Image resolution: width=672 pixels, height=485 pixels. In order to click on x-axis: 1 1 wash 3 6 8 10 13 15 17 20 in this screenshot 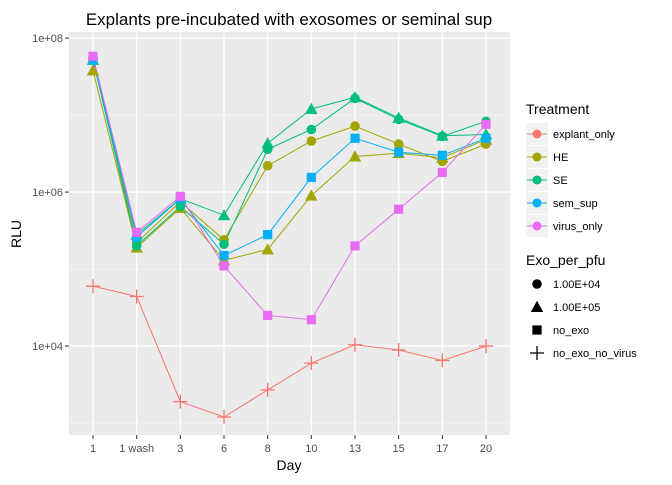, I will do `click(291, 445)`.